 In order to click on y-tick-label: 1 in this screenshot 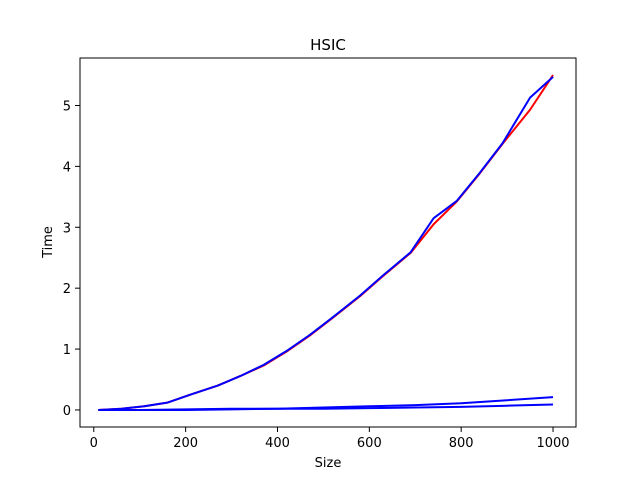, I will do `click(67, 350)`.